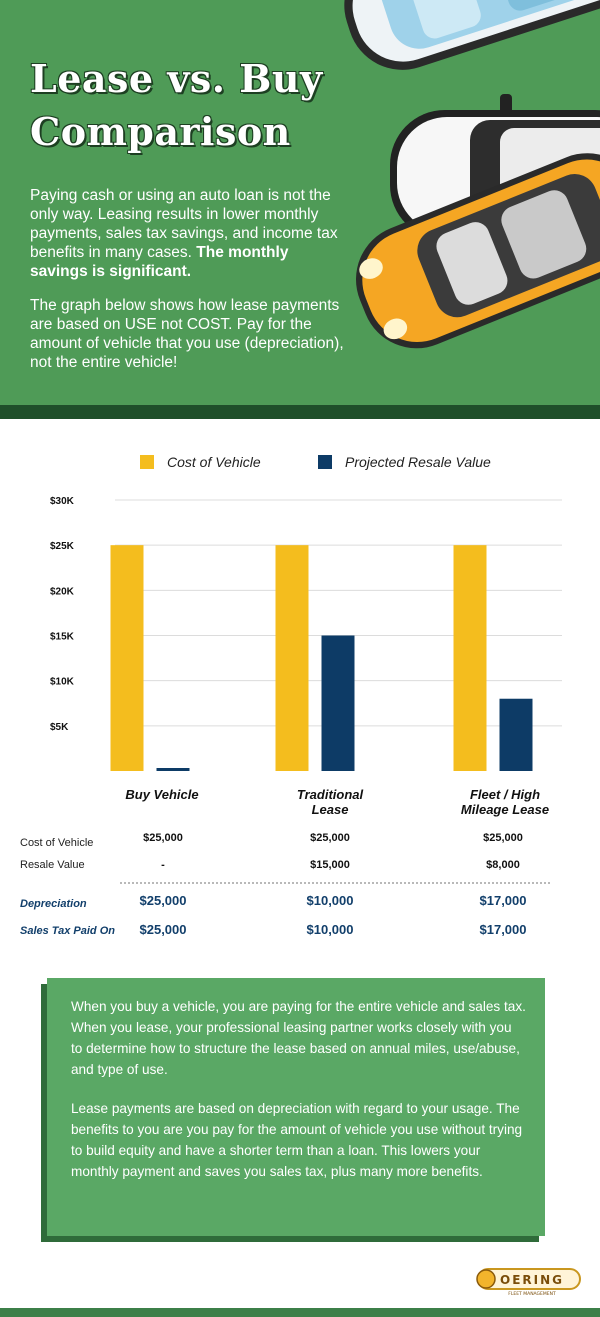 The height and width of the screenshot is (1317, 600). I want to click on summary-label-depreciation: Depreciation, so click(53, 904).